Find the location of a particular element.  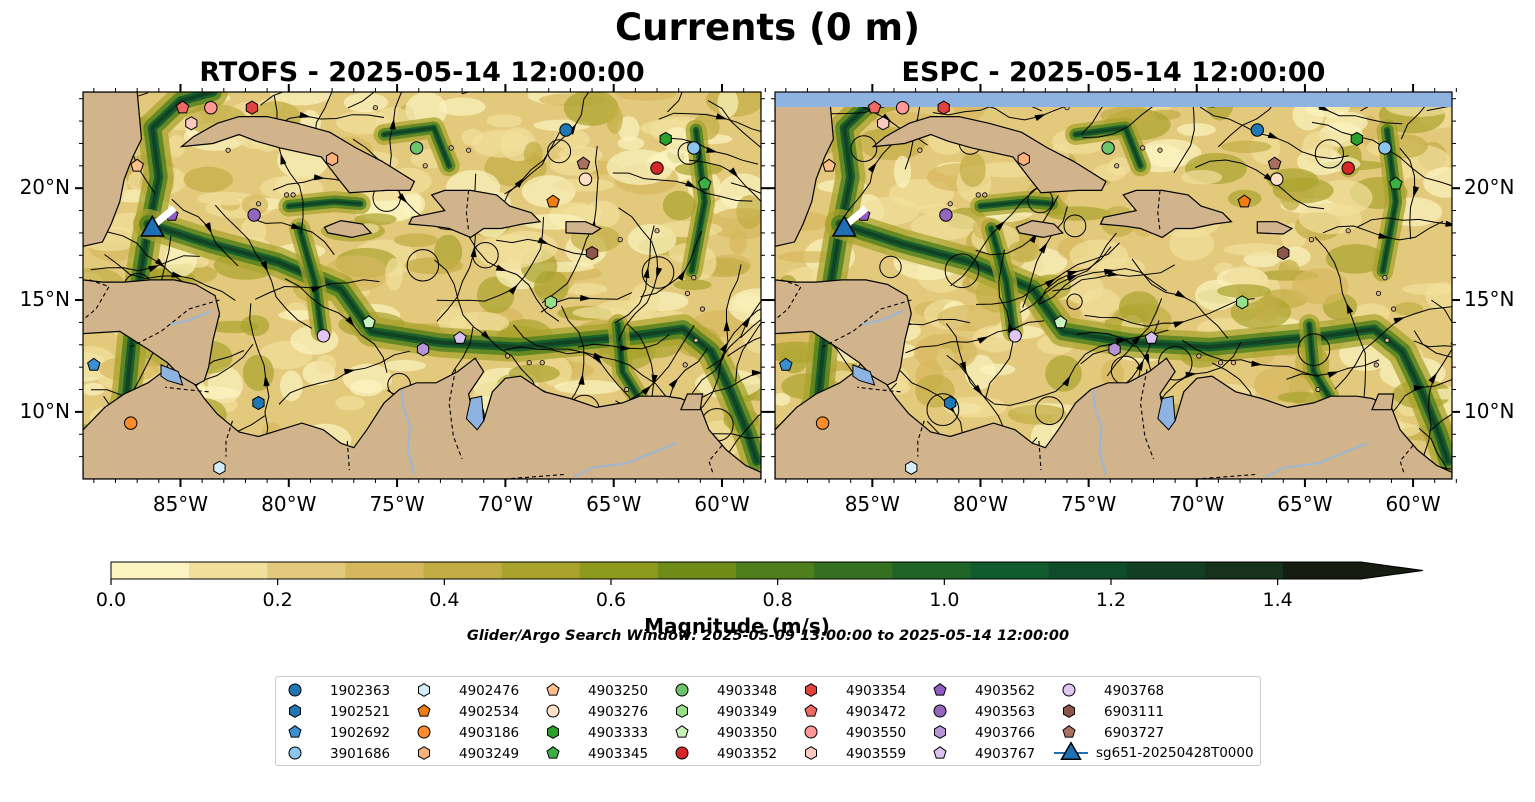

lon-tick-label: 75°W is located at coordinates (397, 504).